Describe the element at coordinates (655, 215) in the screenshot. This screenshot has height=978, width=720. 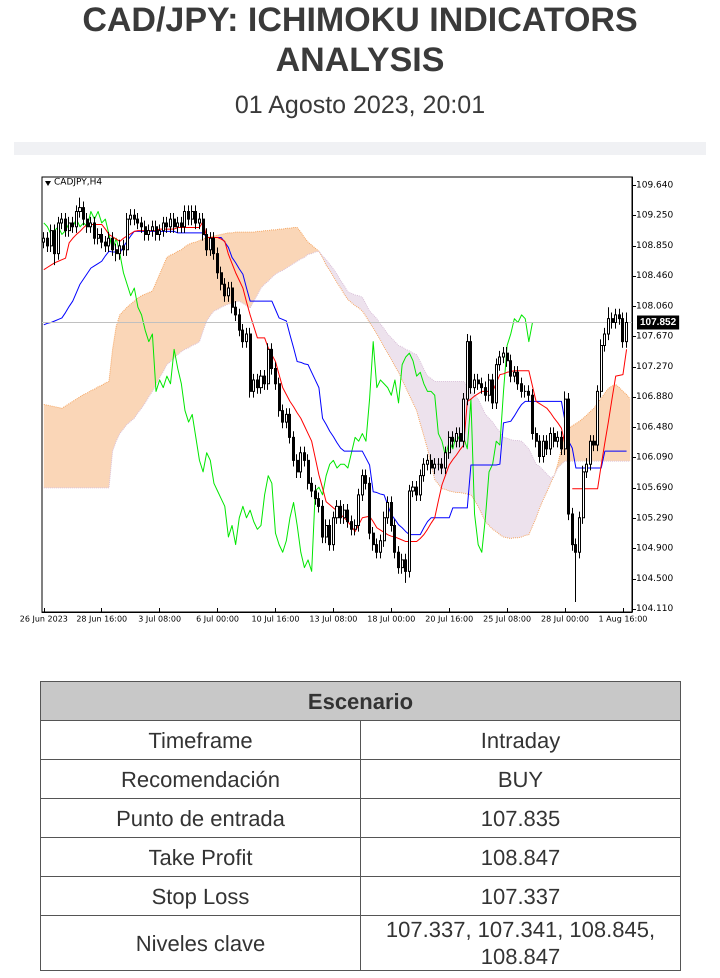
I see `y-tick-label: 109.250` at that location.